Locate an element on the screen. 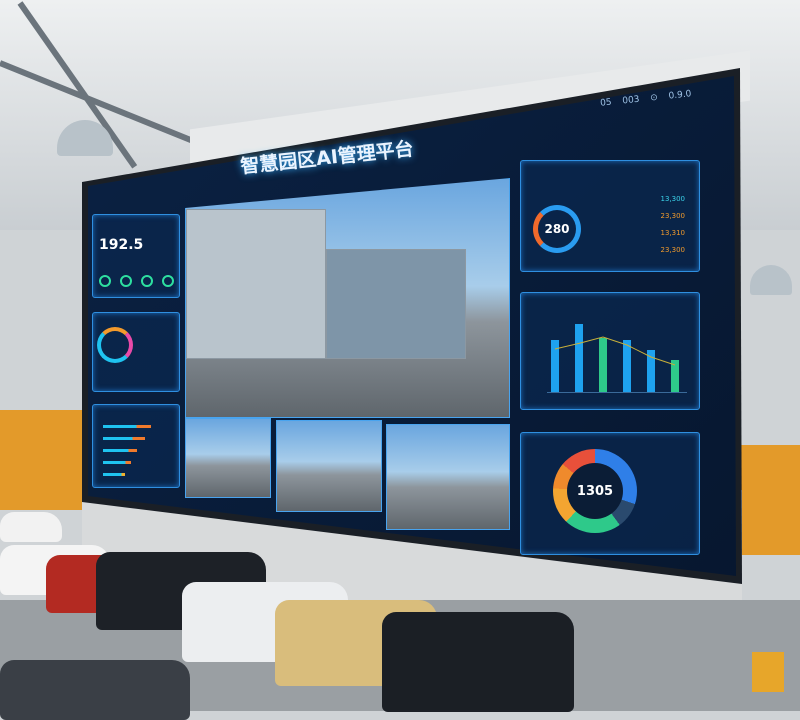  ring-gauge is located at coordinates (115, 345).